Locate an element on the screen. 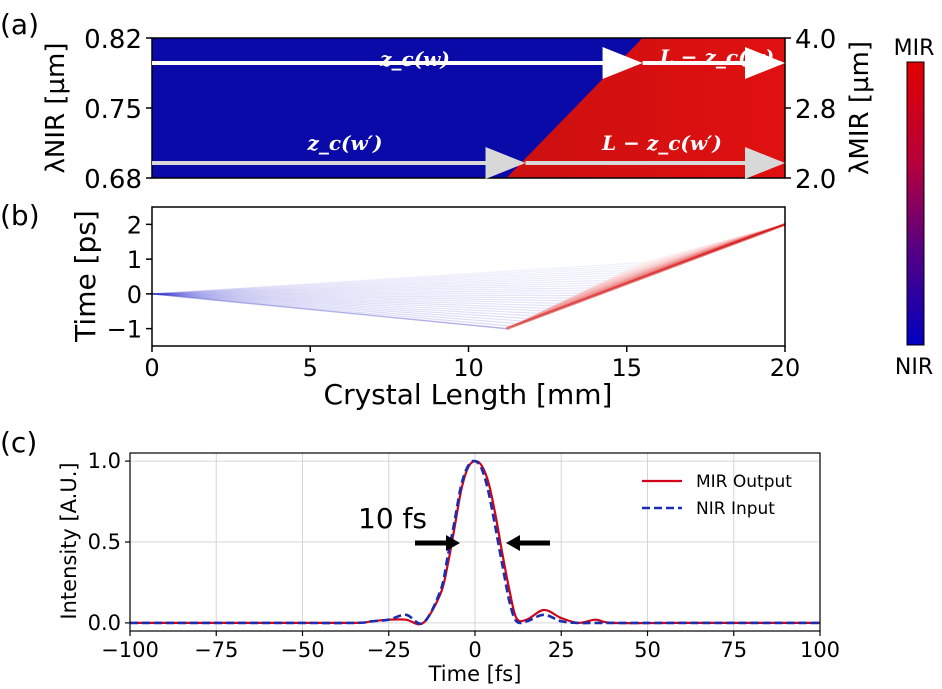 The image size is (942, 689). b-xtick-label: 15 is located at coordinates (626, 368).